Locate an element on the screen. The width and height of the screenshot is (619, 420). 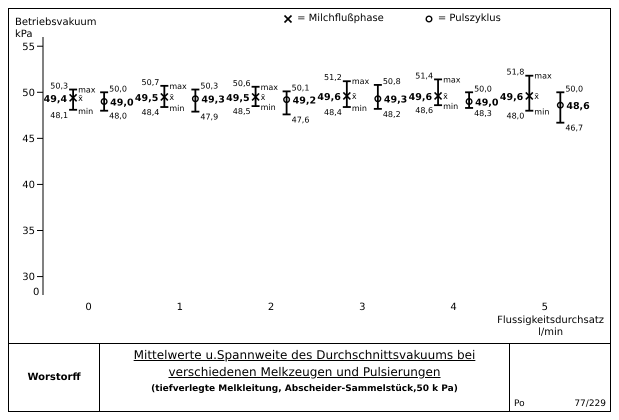
text: Mittelwerte u.Spannweite des Durchschnittsvakuums bei verschiedenen Melkzeugen und Pulsierungen is located at coordinates (304, 364).